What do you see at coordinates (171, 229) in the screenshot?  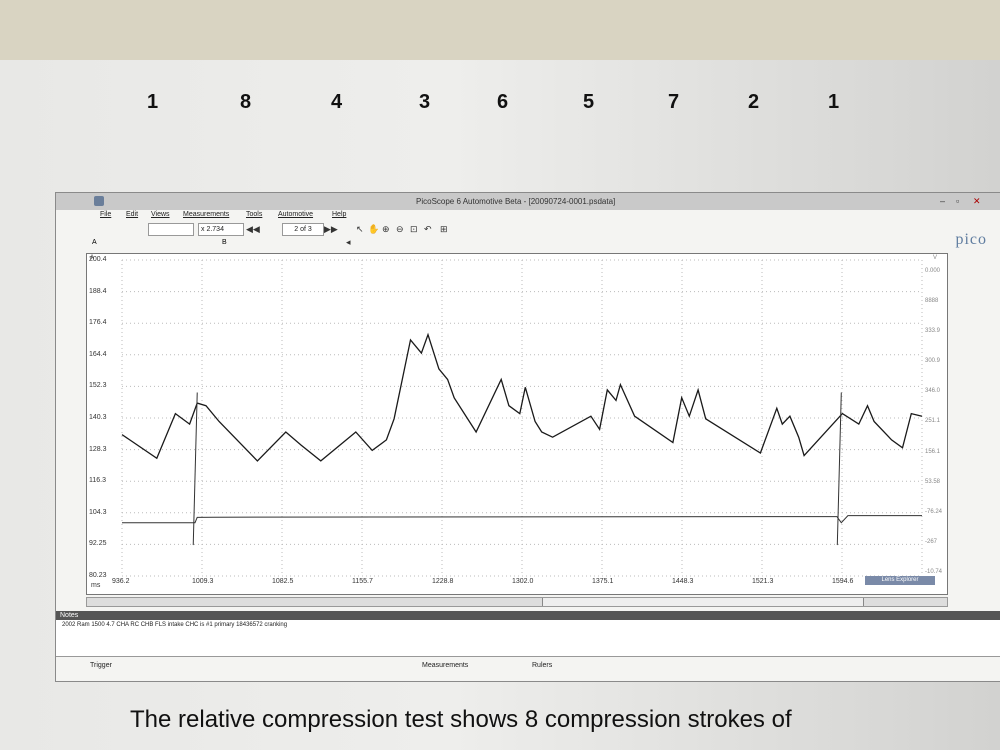 I see `timebase-select` at bounding box center [171, 229].